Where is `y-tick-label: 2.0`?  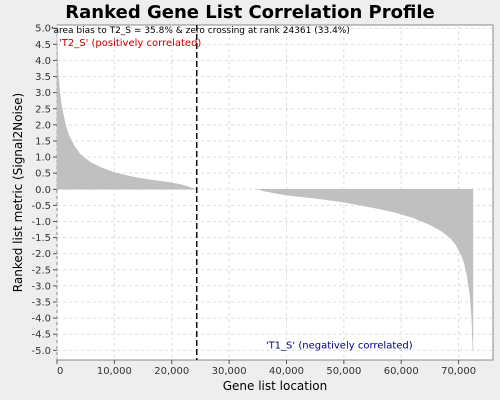 y-tick-label: 2.0 is located at coordinates (43, 125).